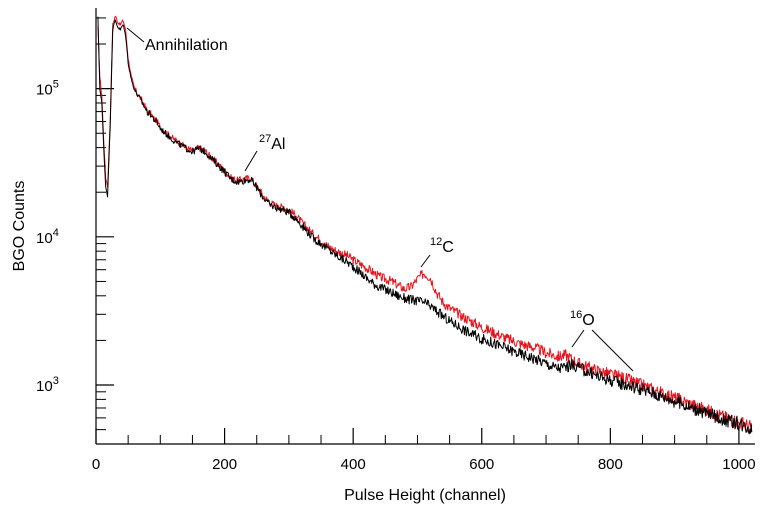 Image resolution: width=762 pixels, height=512 pixels. I want to click on annotation-o16-label: 16O, so click(582, 319).